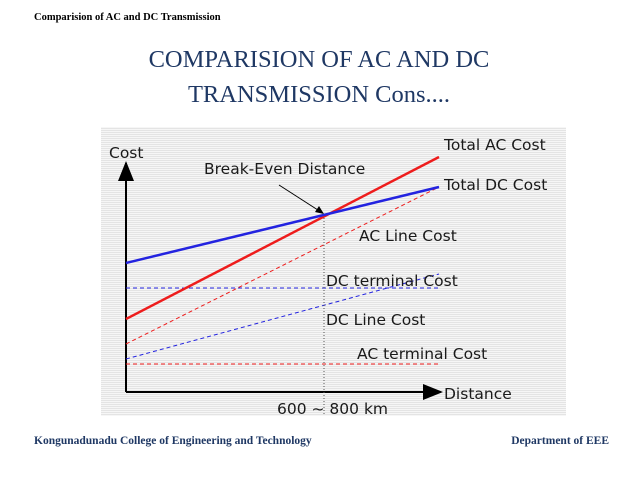  Describe the element at coordinates (300, 198) in the screenshot. I see `break-even-pointer` at that location.